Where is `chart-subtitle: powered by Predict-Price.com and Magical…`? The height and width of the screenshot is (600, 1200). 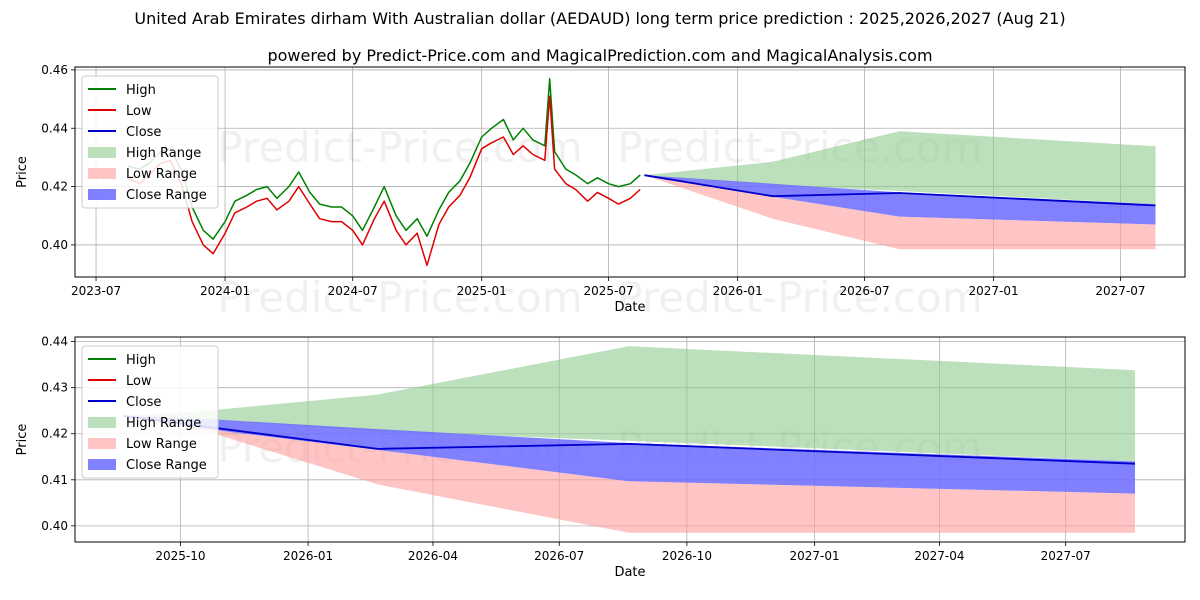
chart-subtitle: powered by Predict-Price.com and Magical… is located at coordinates (600, 55).